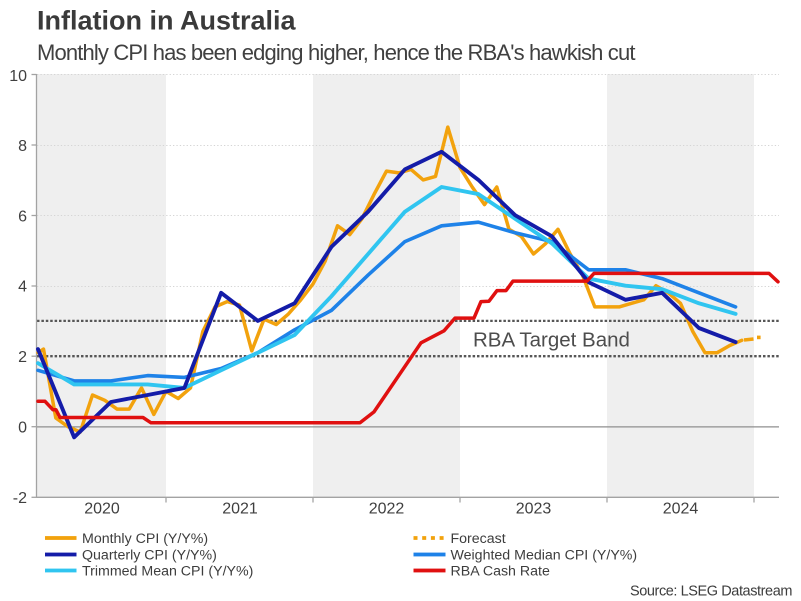 This screenshot has width=801, height=601. Describe the element at coordinates (149, 556) in the screenshot. I see `svg-text: Quarterly CPI (Y/Y%)` at that location.